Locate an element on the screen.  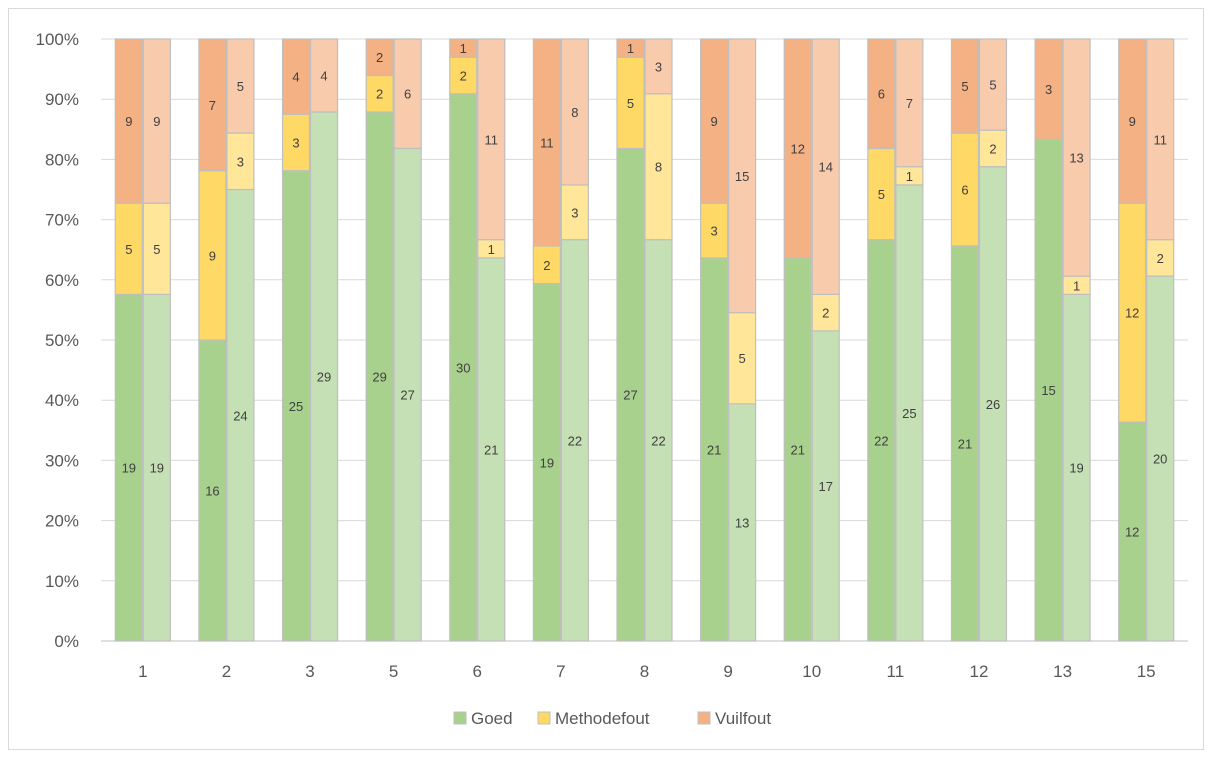
y-tick-label: 80% is located at coordinates (62, 159).